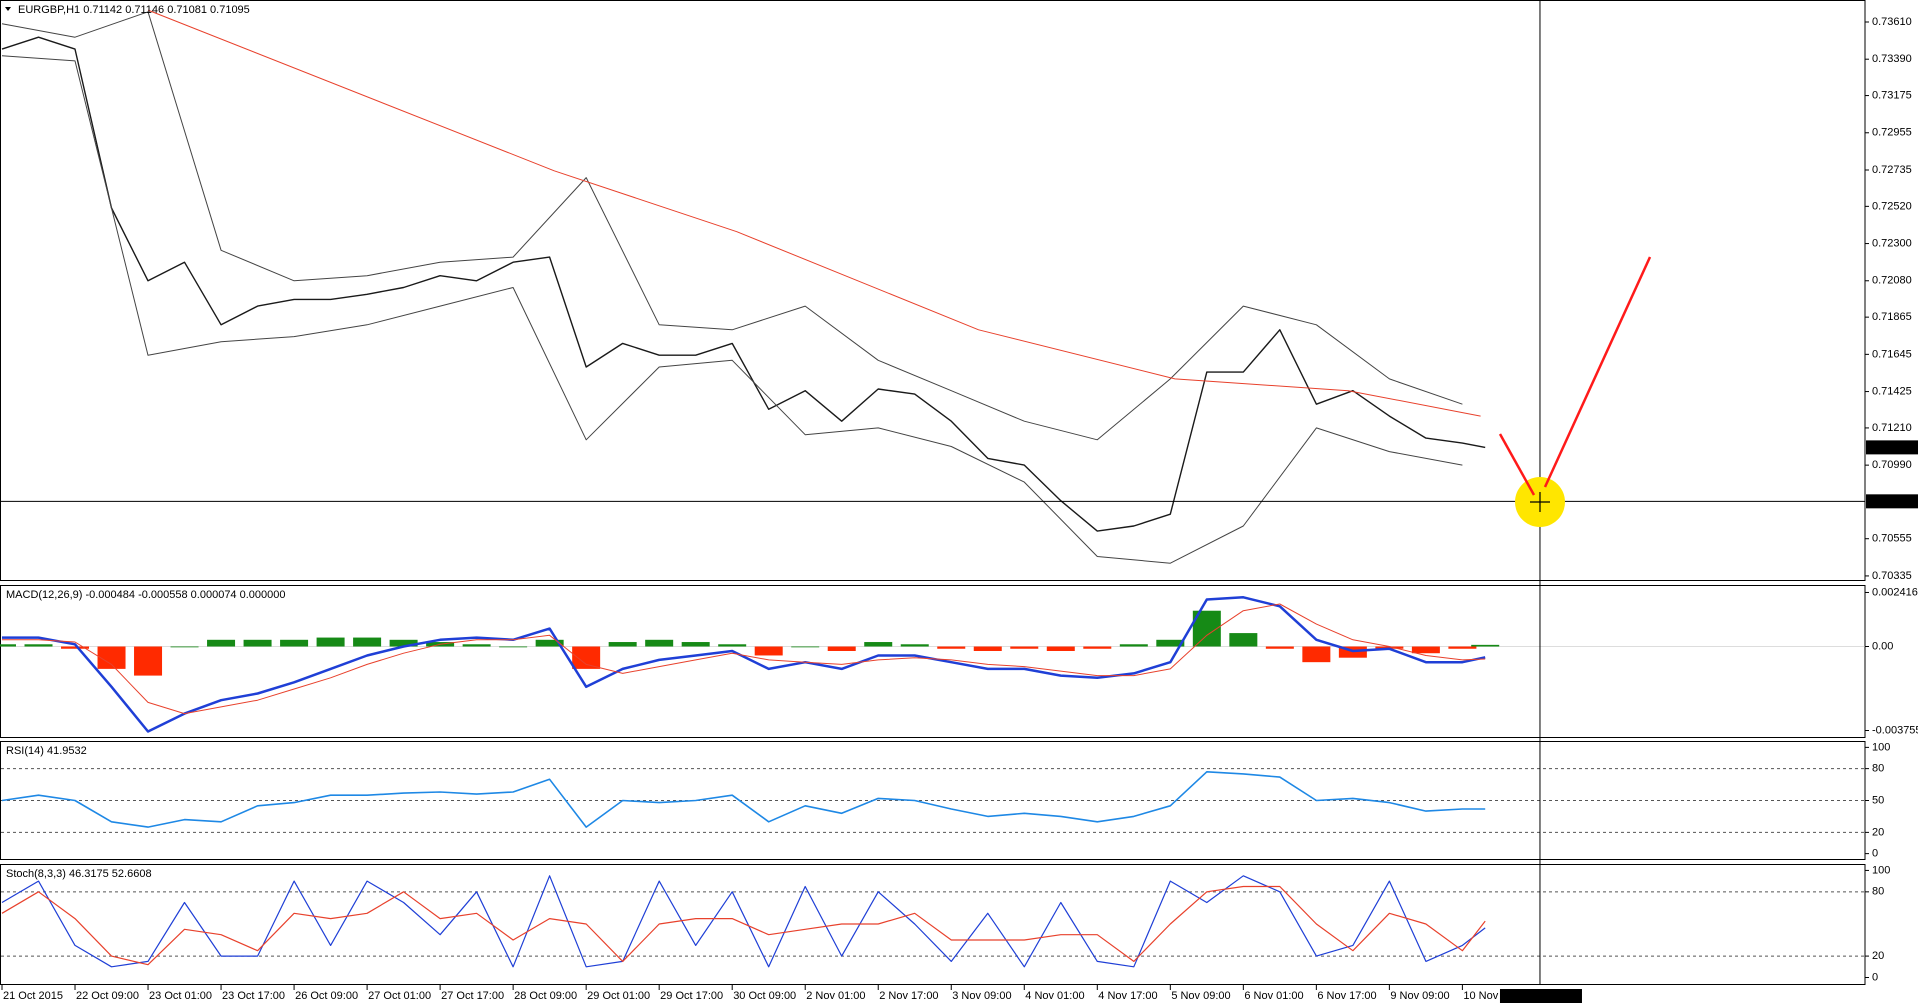 Image resolution: width=1918 pixels, height=1007 pixels. What do you see at coordinates (79, 874) in the screenshot?
I see `panel-title: Stoch(8,3,3) 46.3175 52.6608` at bounding box center [79, 874].